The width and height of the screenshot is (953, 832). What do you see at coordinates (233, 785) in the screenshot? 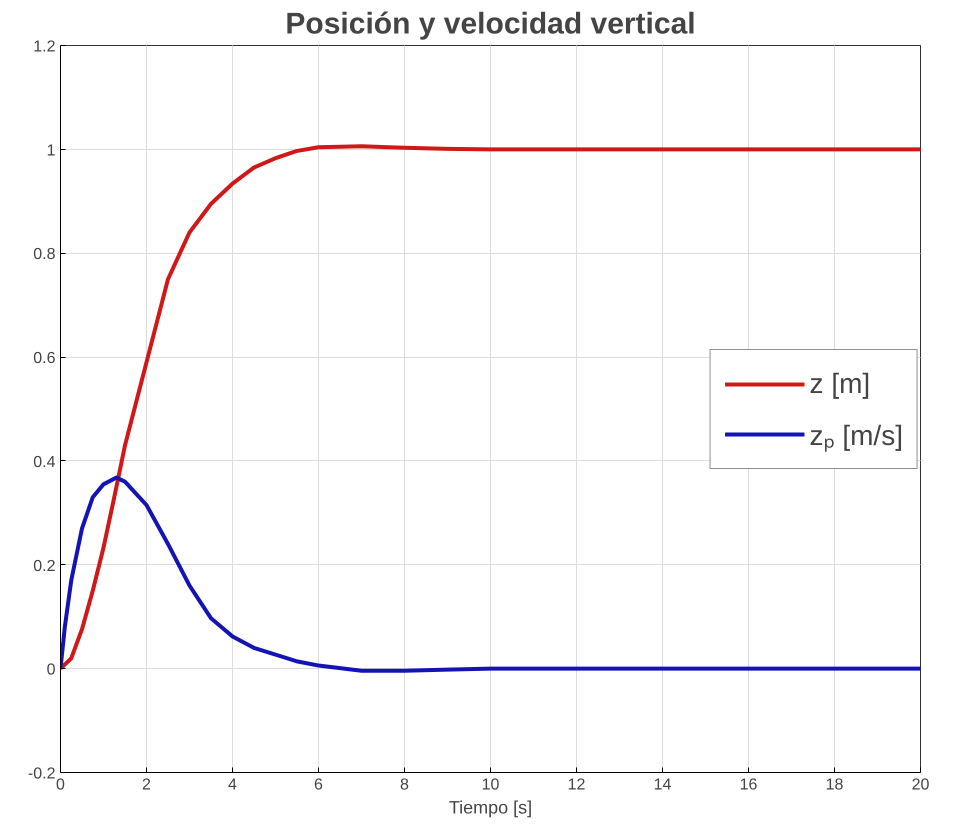
I see `x-tick-label: 4` at bounding box center [233, 785].